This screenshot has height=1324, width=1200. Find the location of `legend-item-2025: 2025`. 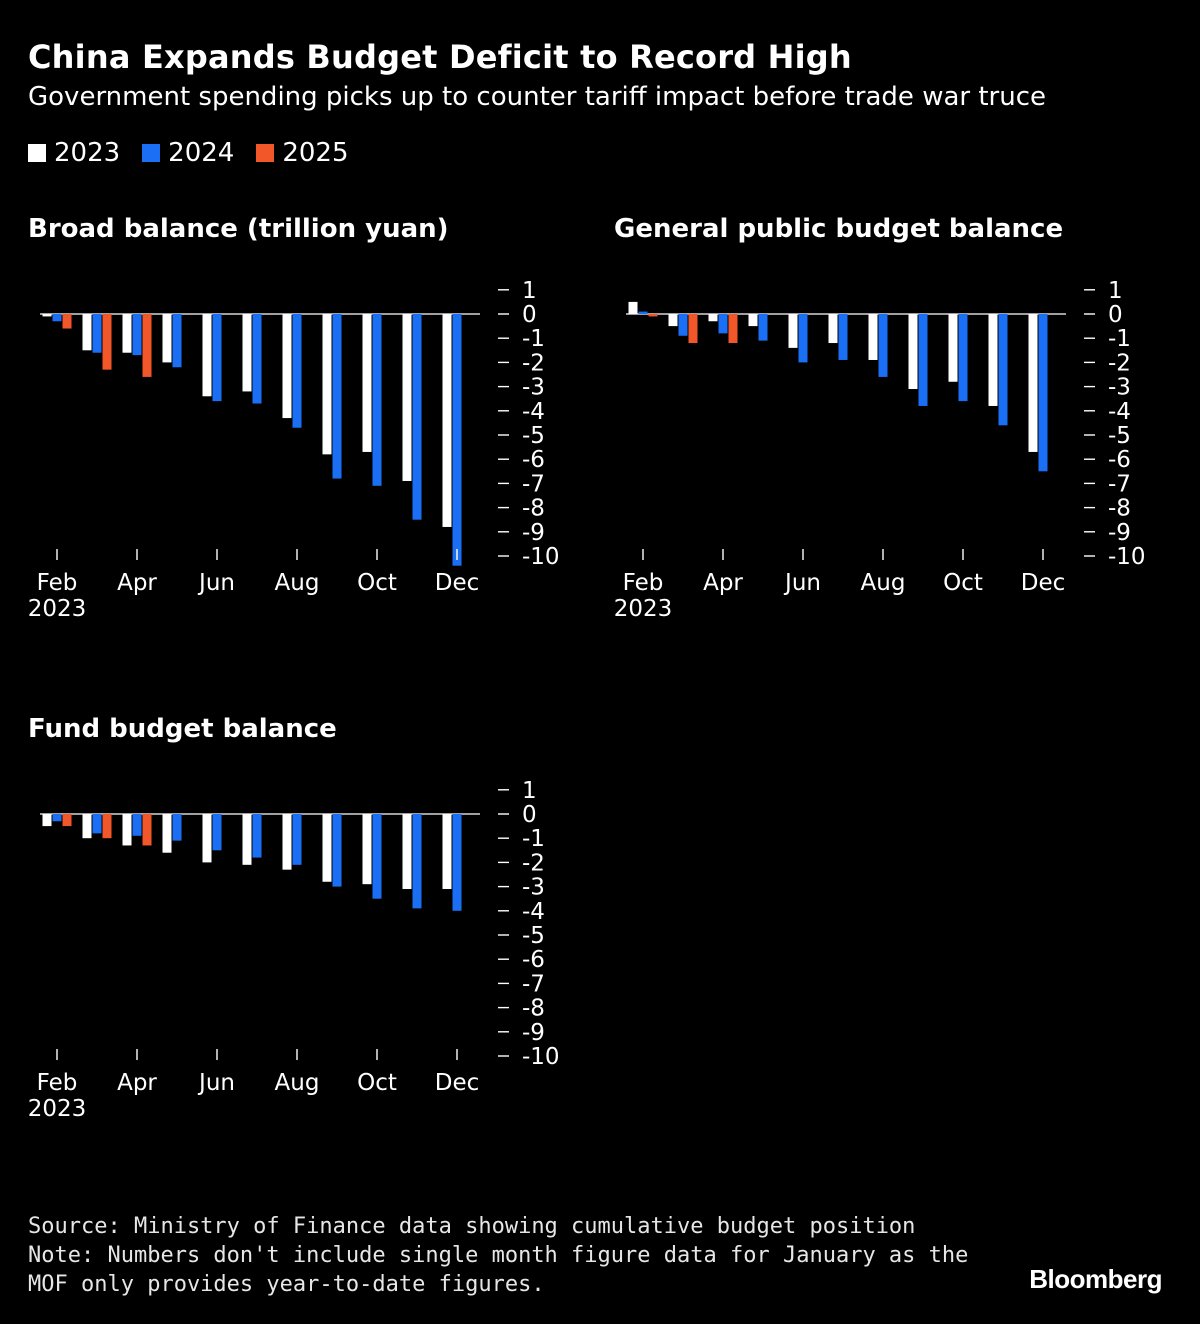

legend-item-2025: 2025 is located at coordinates (302, 153).